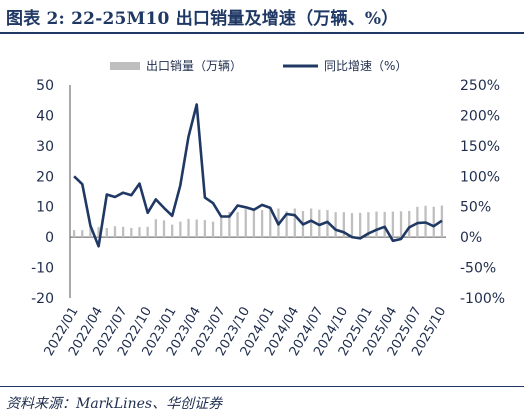  What do you see at coordinates (45, 208) in the screenshot?
I see `left-tick-label: 10` at bounding box center [45, 208].